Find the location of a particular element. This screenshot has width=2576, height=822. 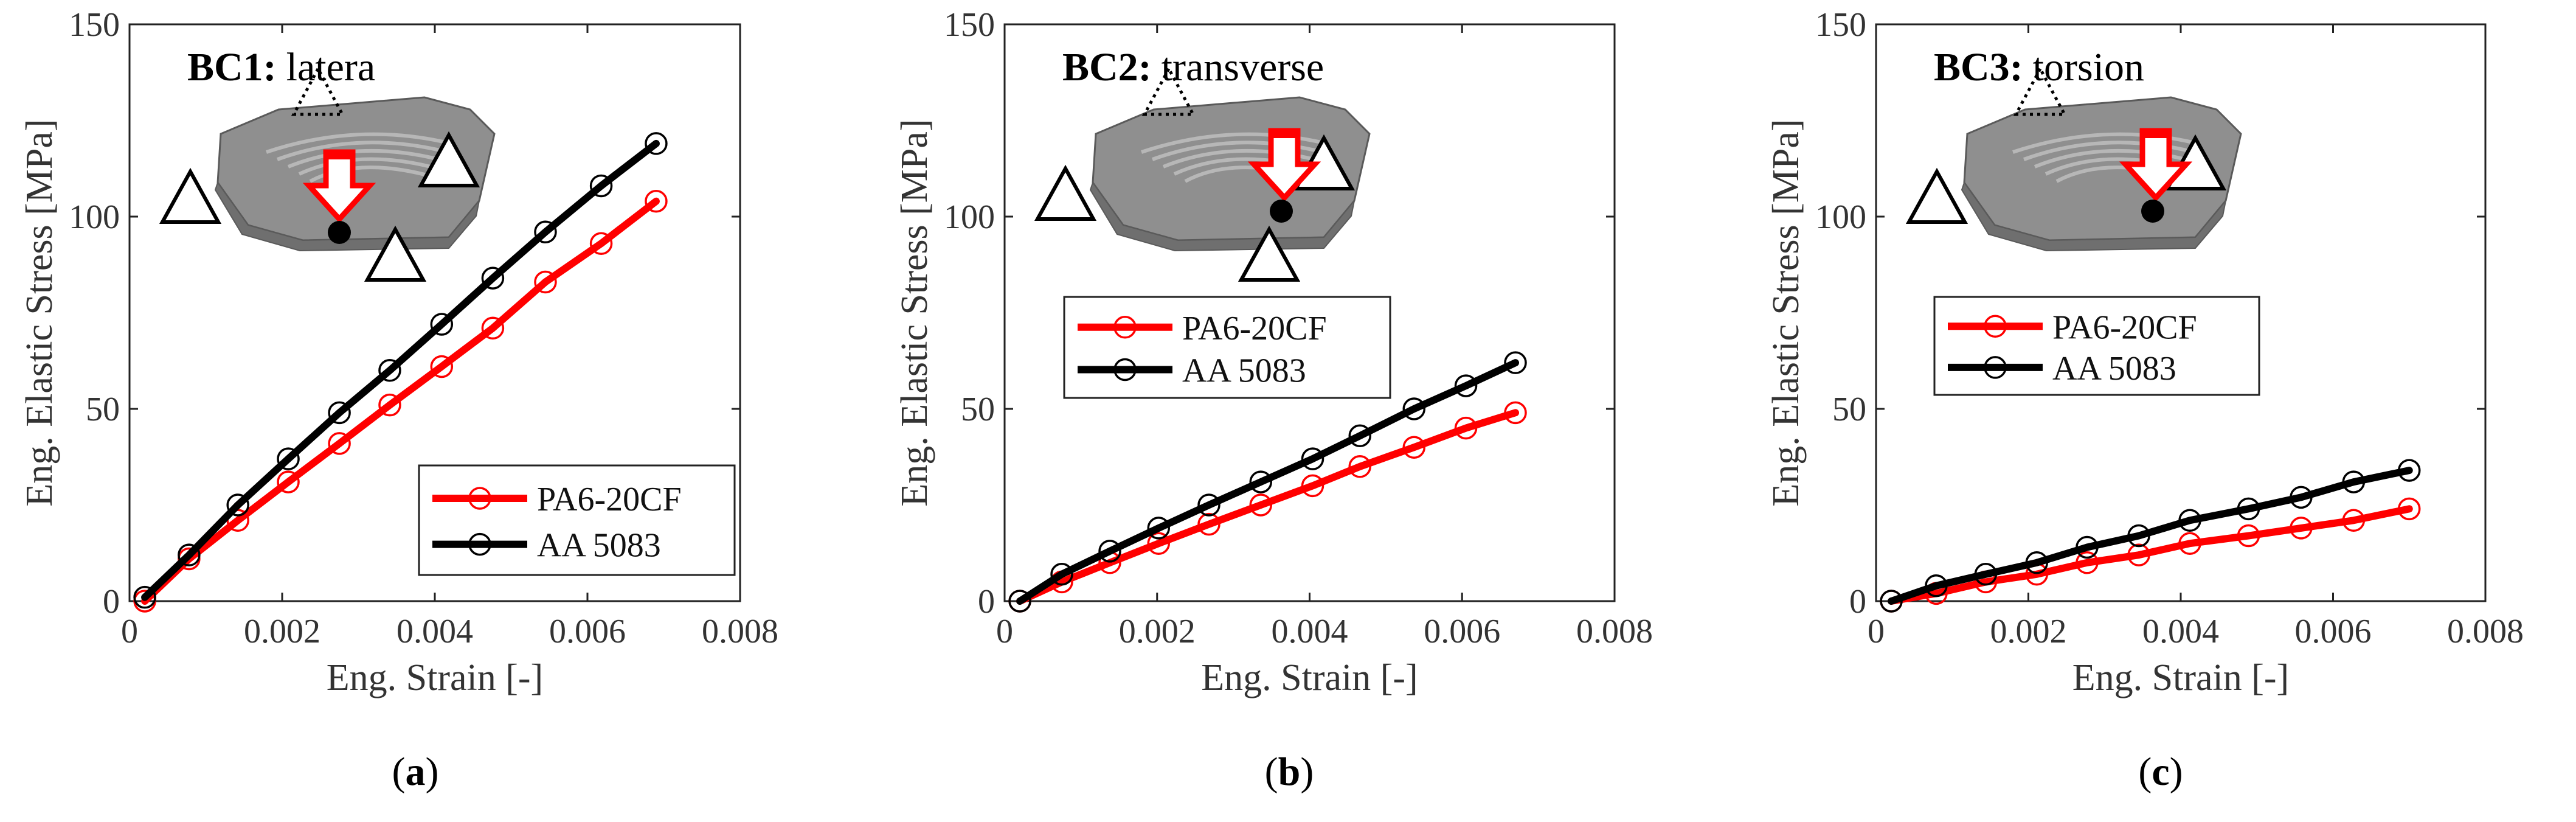

bc-description: transverse is located at coordinates (1243, 67).